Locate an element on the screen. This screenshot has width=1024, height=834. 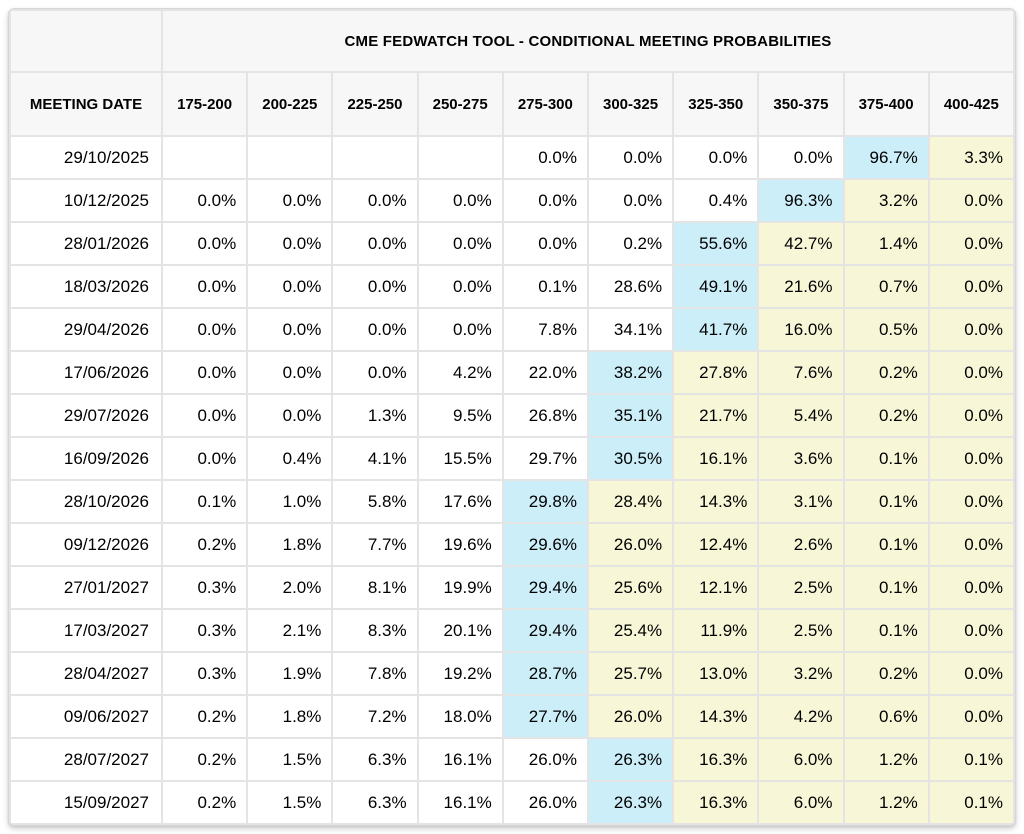
probability-cell: 17.6% is located at coordinates (460, 501).